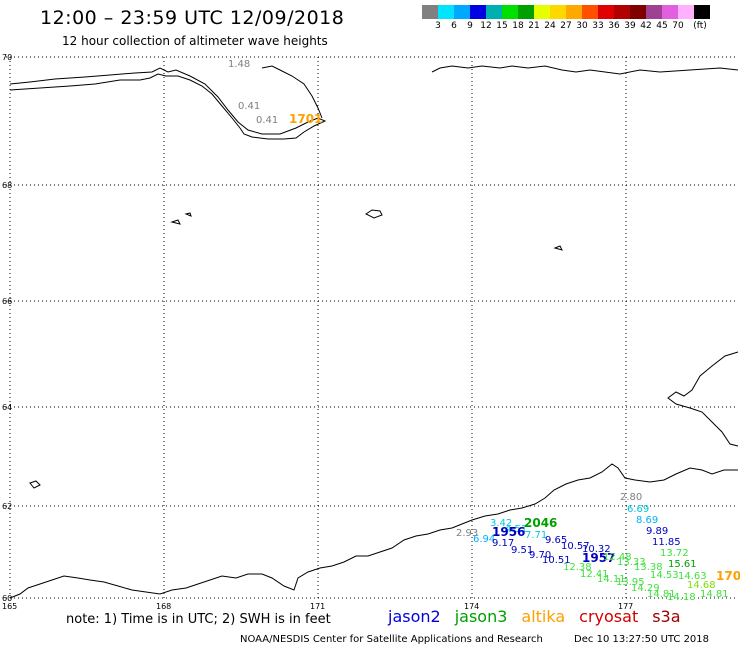 The image size is (740, 650). I want to click on wave-height-label: 13.95, so click(630, 582).